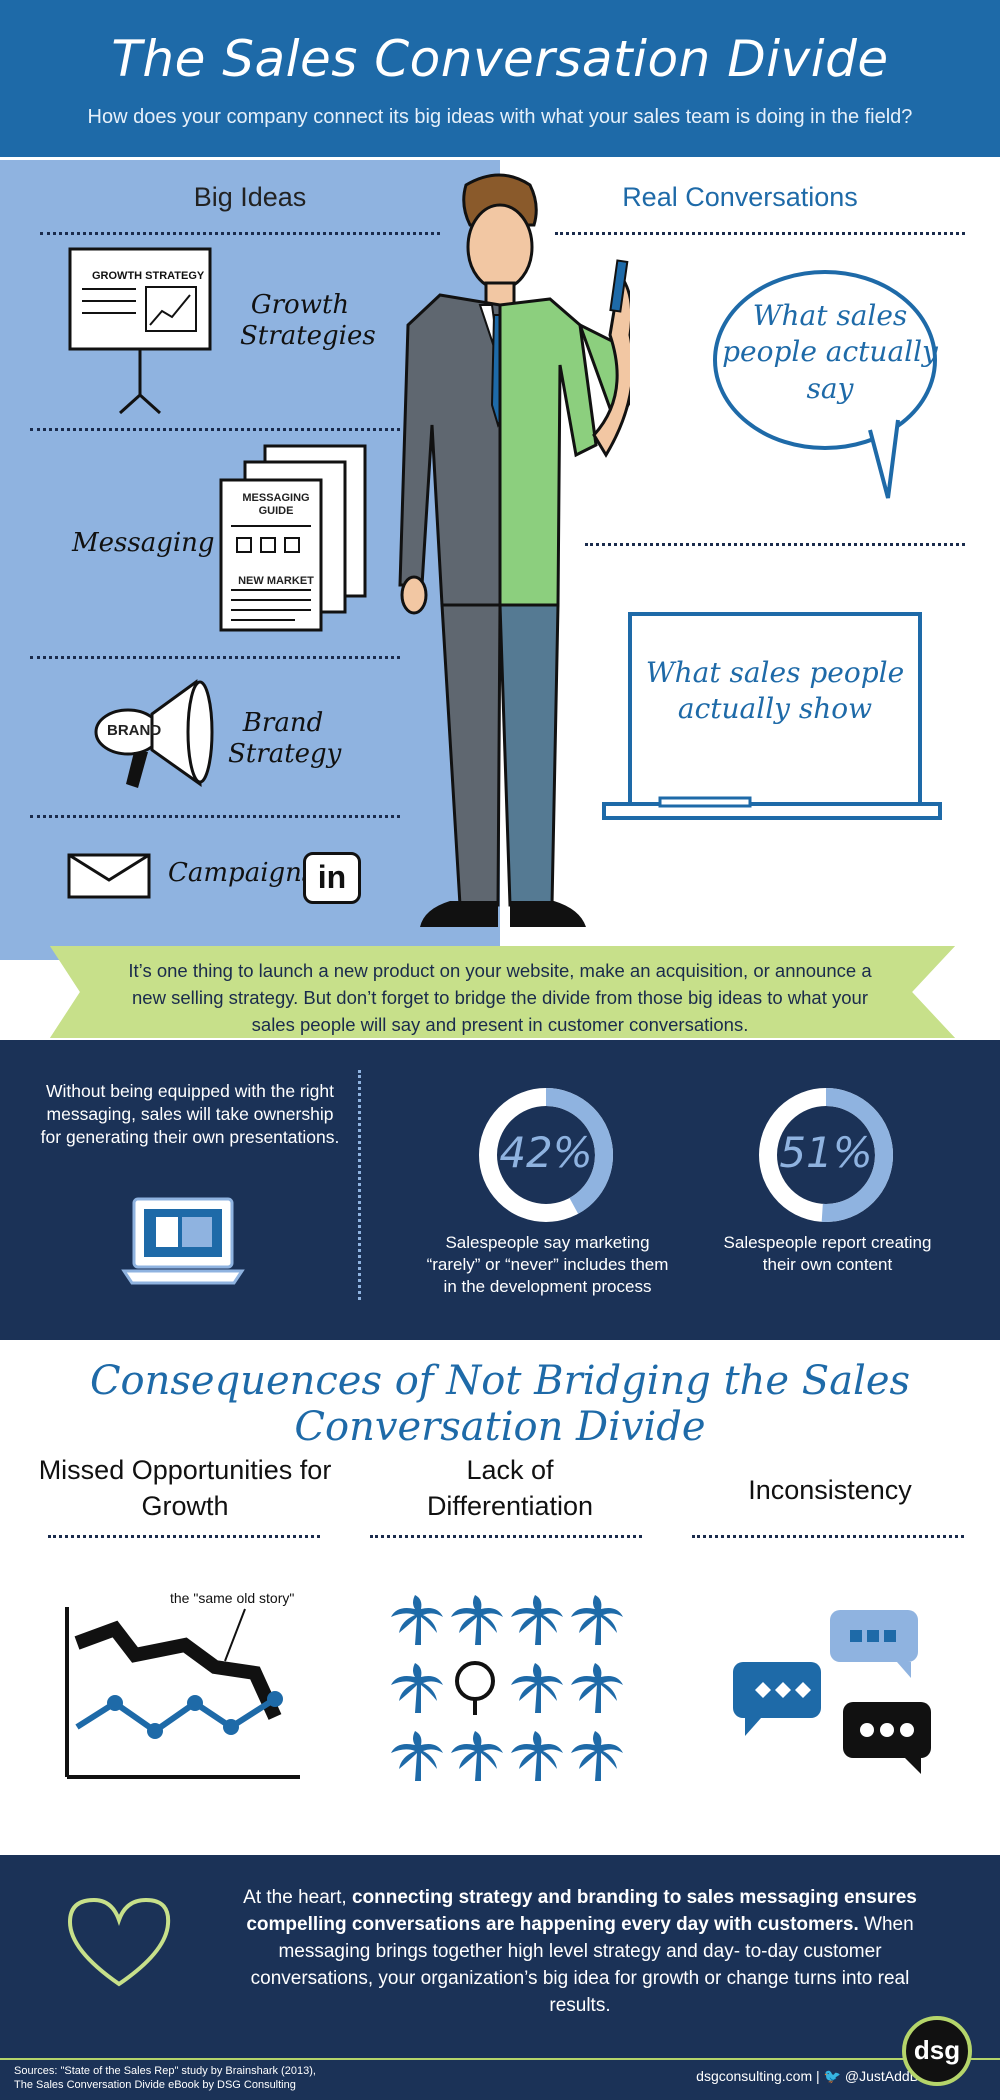  What do you see at coordinates (359, 1185) in the screenshot?
I see `stats-divider` at bounding box center [359, 1185].